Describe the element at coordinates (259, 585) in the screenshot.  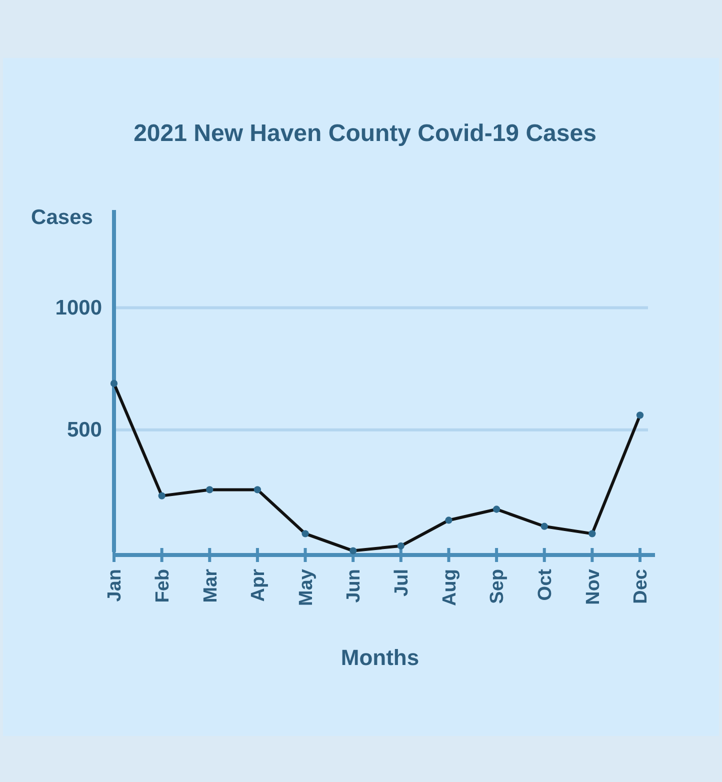
I see `x-tick-label: Apr` at that location.